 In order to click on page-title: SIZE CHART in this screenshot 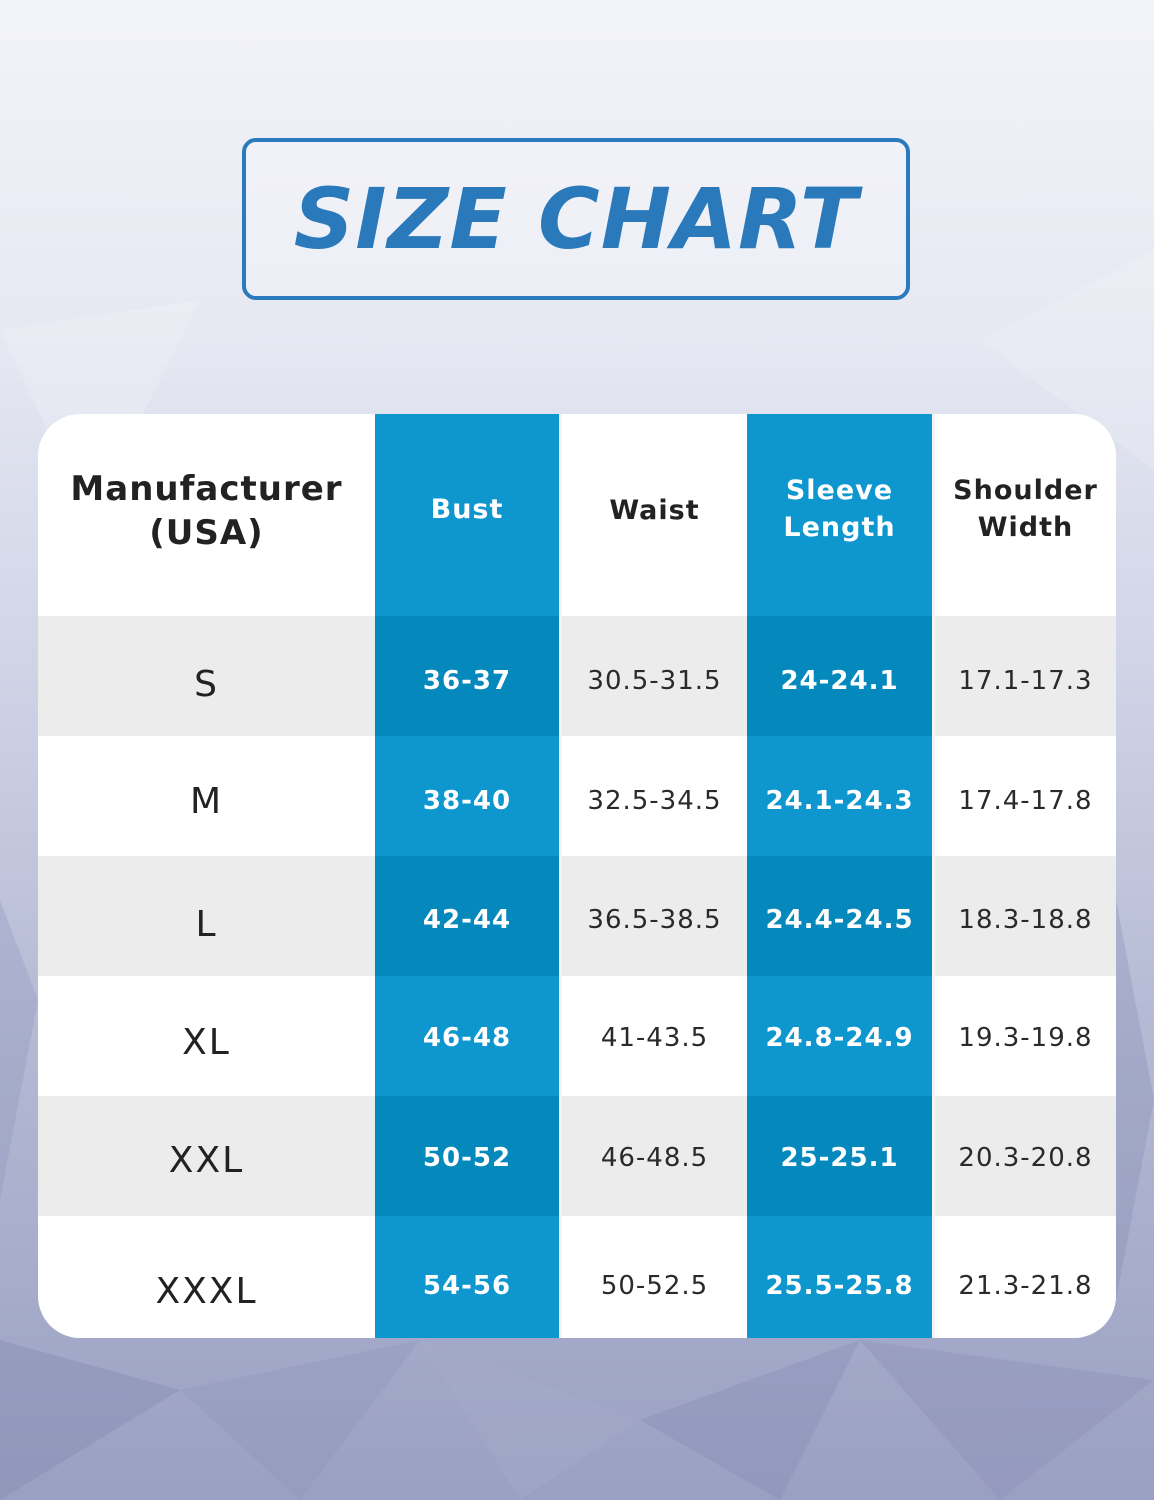, I will do `click(576, 219)`.